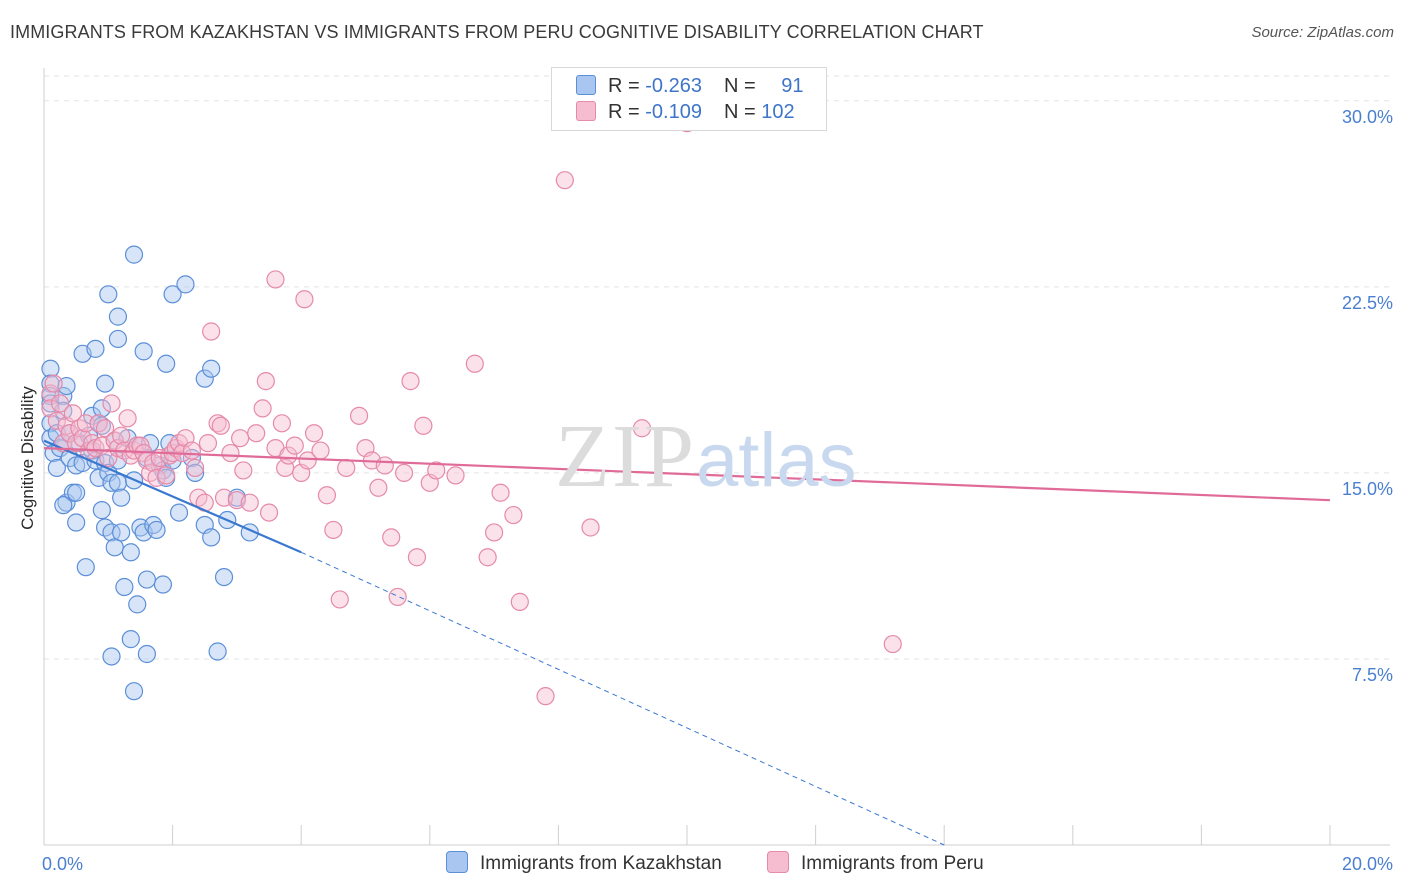 Image resolution: width=1406 pixels, height=892 pixels. I want to click on x-tick-label-max: 20.0%, so click(1367, 864).